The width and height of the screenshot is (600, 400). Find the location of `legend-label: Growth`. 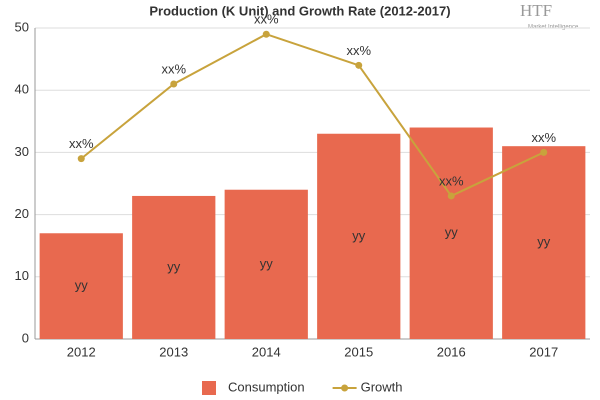

legend-label: Growth is located at coordinates (382, 386).